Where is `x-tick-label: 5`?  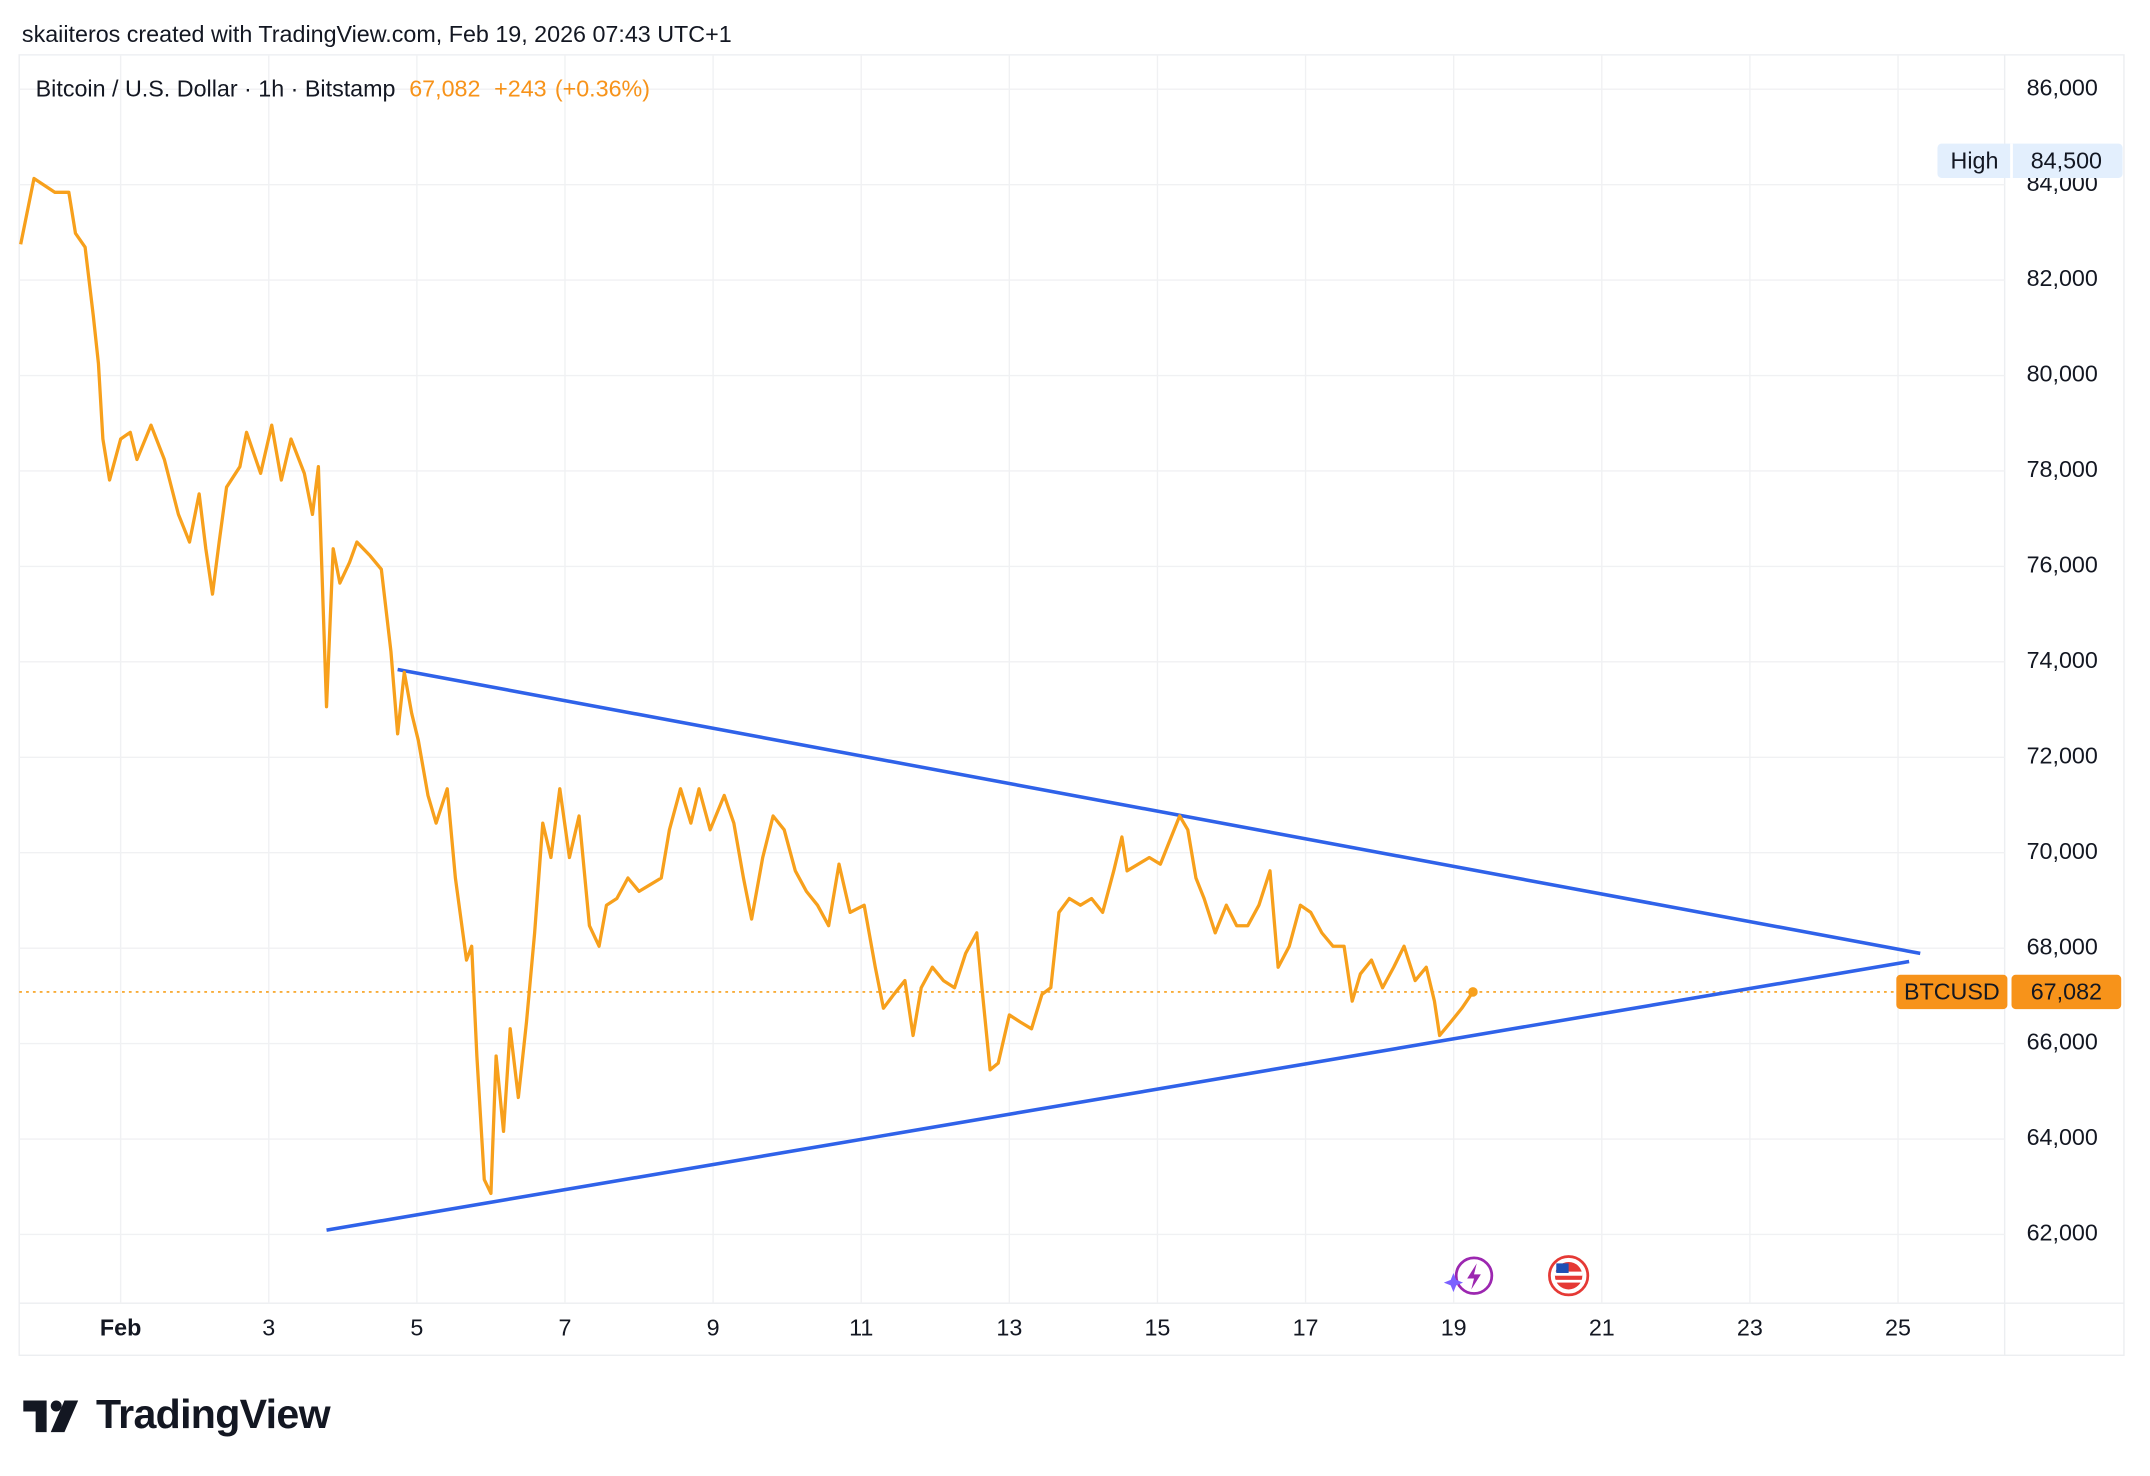
x-tick-label: 5 is located at coordinates (416, 1327).